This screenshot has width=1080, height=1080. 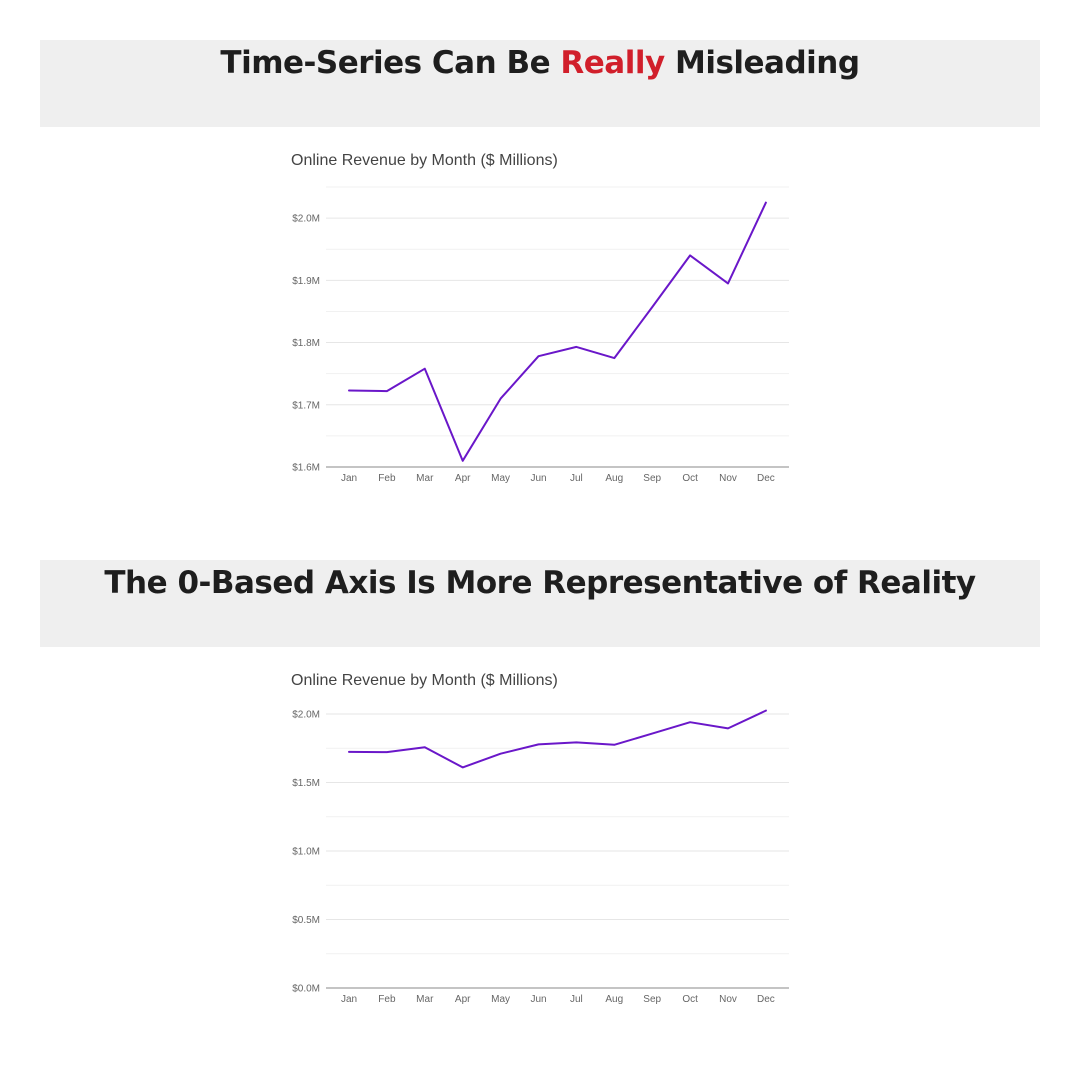 I want to click on y-tick-label: $1.9M, so click(x=306, y=281).